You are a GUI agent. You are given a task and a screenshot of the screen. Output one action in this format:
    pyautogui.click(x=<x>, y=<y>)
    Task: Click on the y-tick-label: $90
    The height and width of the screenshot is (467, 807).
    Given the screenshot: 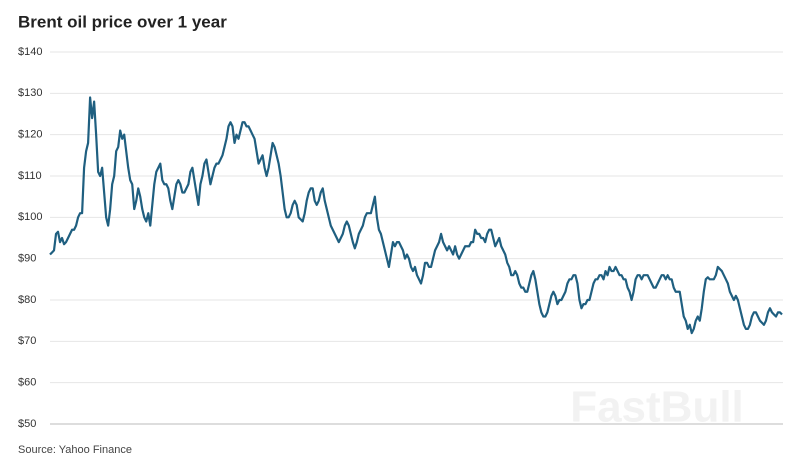 What is the action you would take?
    pyautogui.click(x=27, y=259)
    